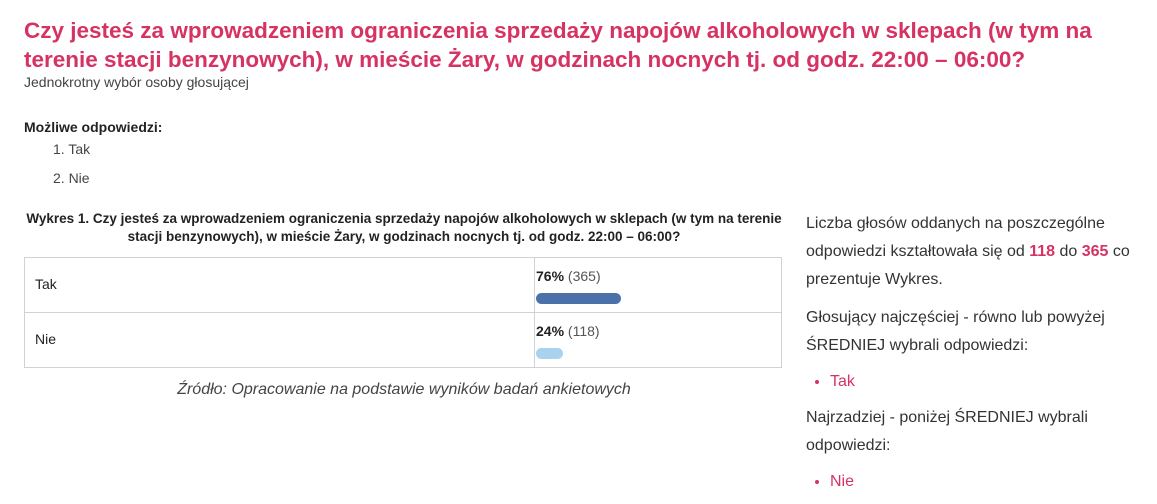  What do you see at coordinates (1095, 251) in the screenshot?
I see `max-count: 365` at bounding box center [1095, 251].